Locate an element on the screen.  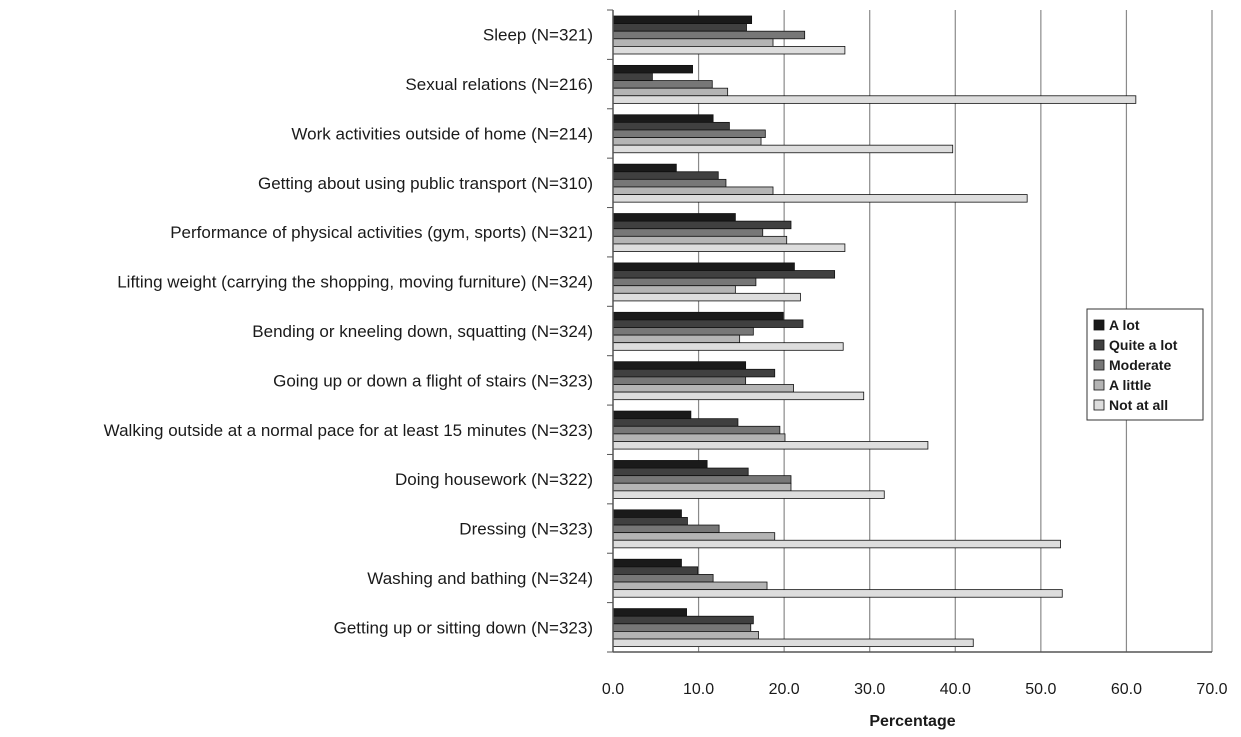
legend-label: A lot is located at coordinates (1124, 325).